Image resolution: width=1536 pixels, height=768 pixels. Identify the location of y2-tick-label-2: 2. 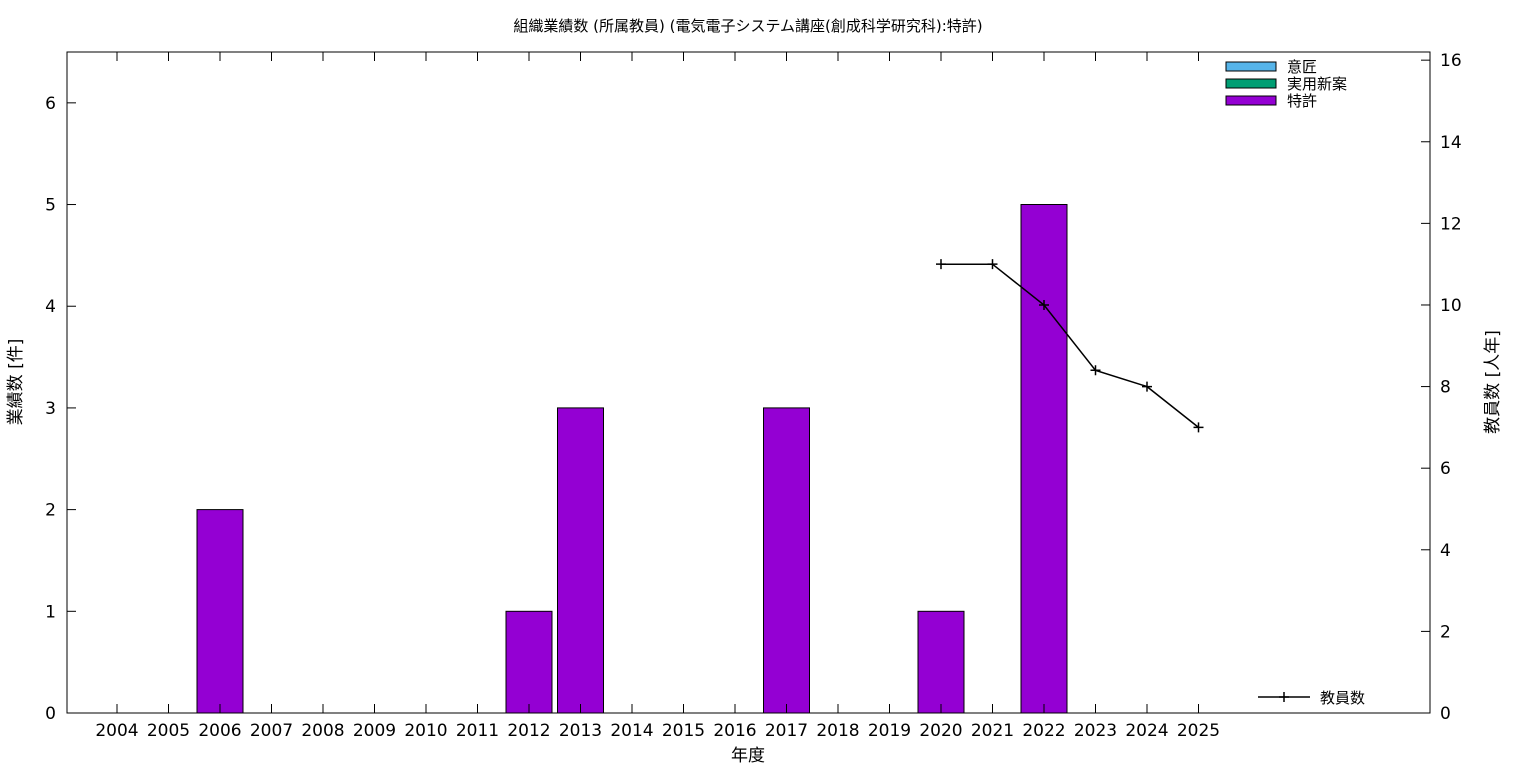
(1445, 632).